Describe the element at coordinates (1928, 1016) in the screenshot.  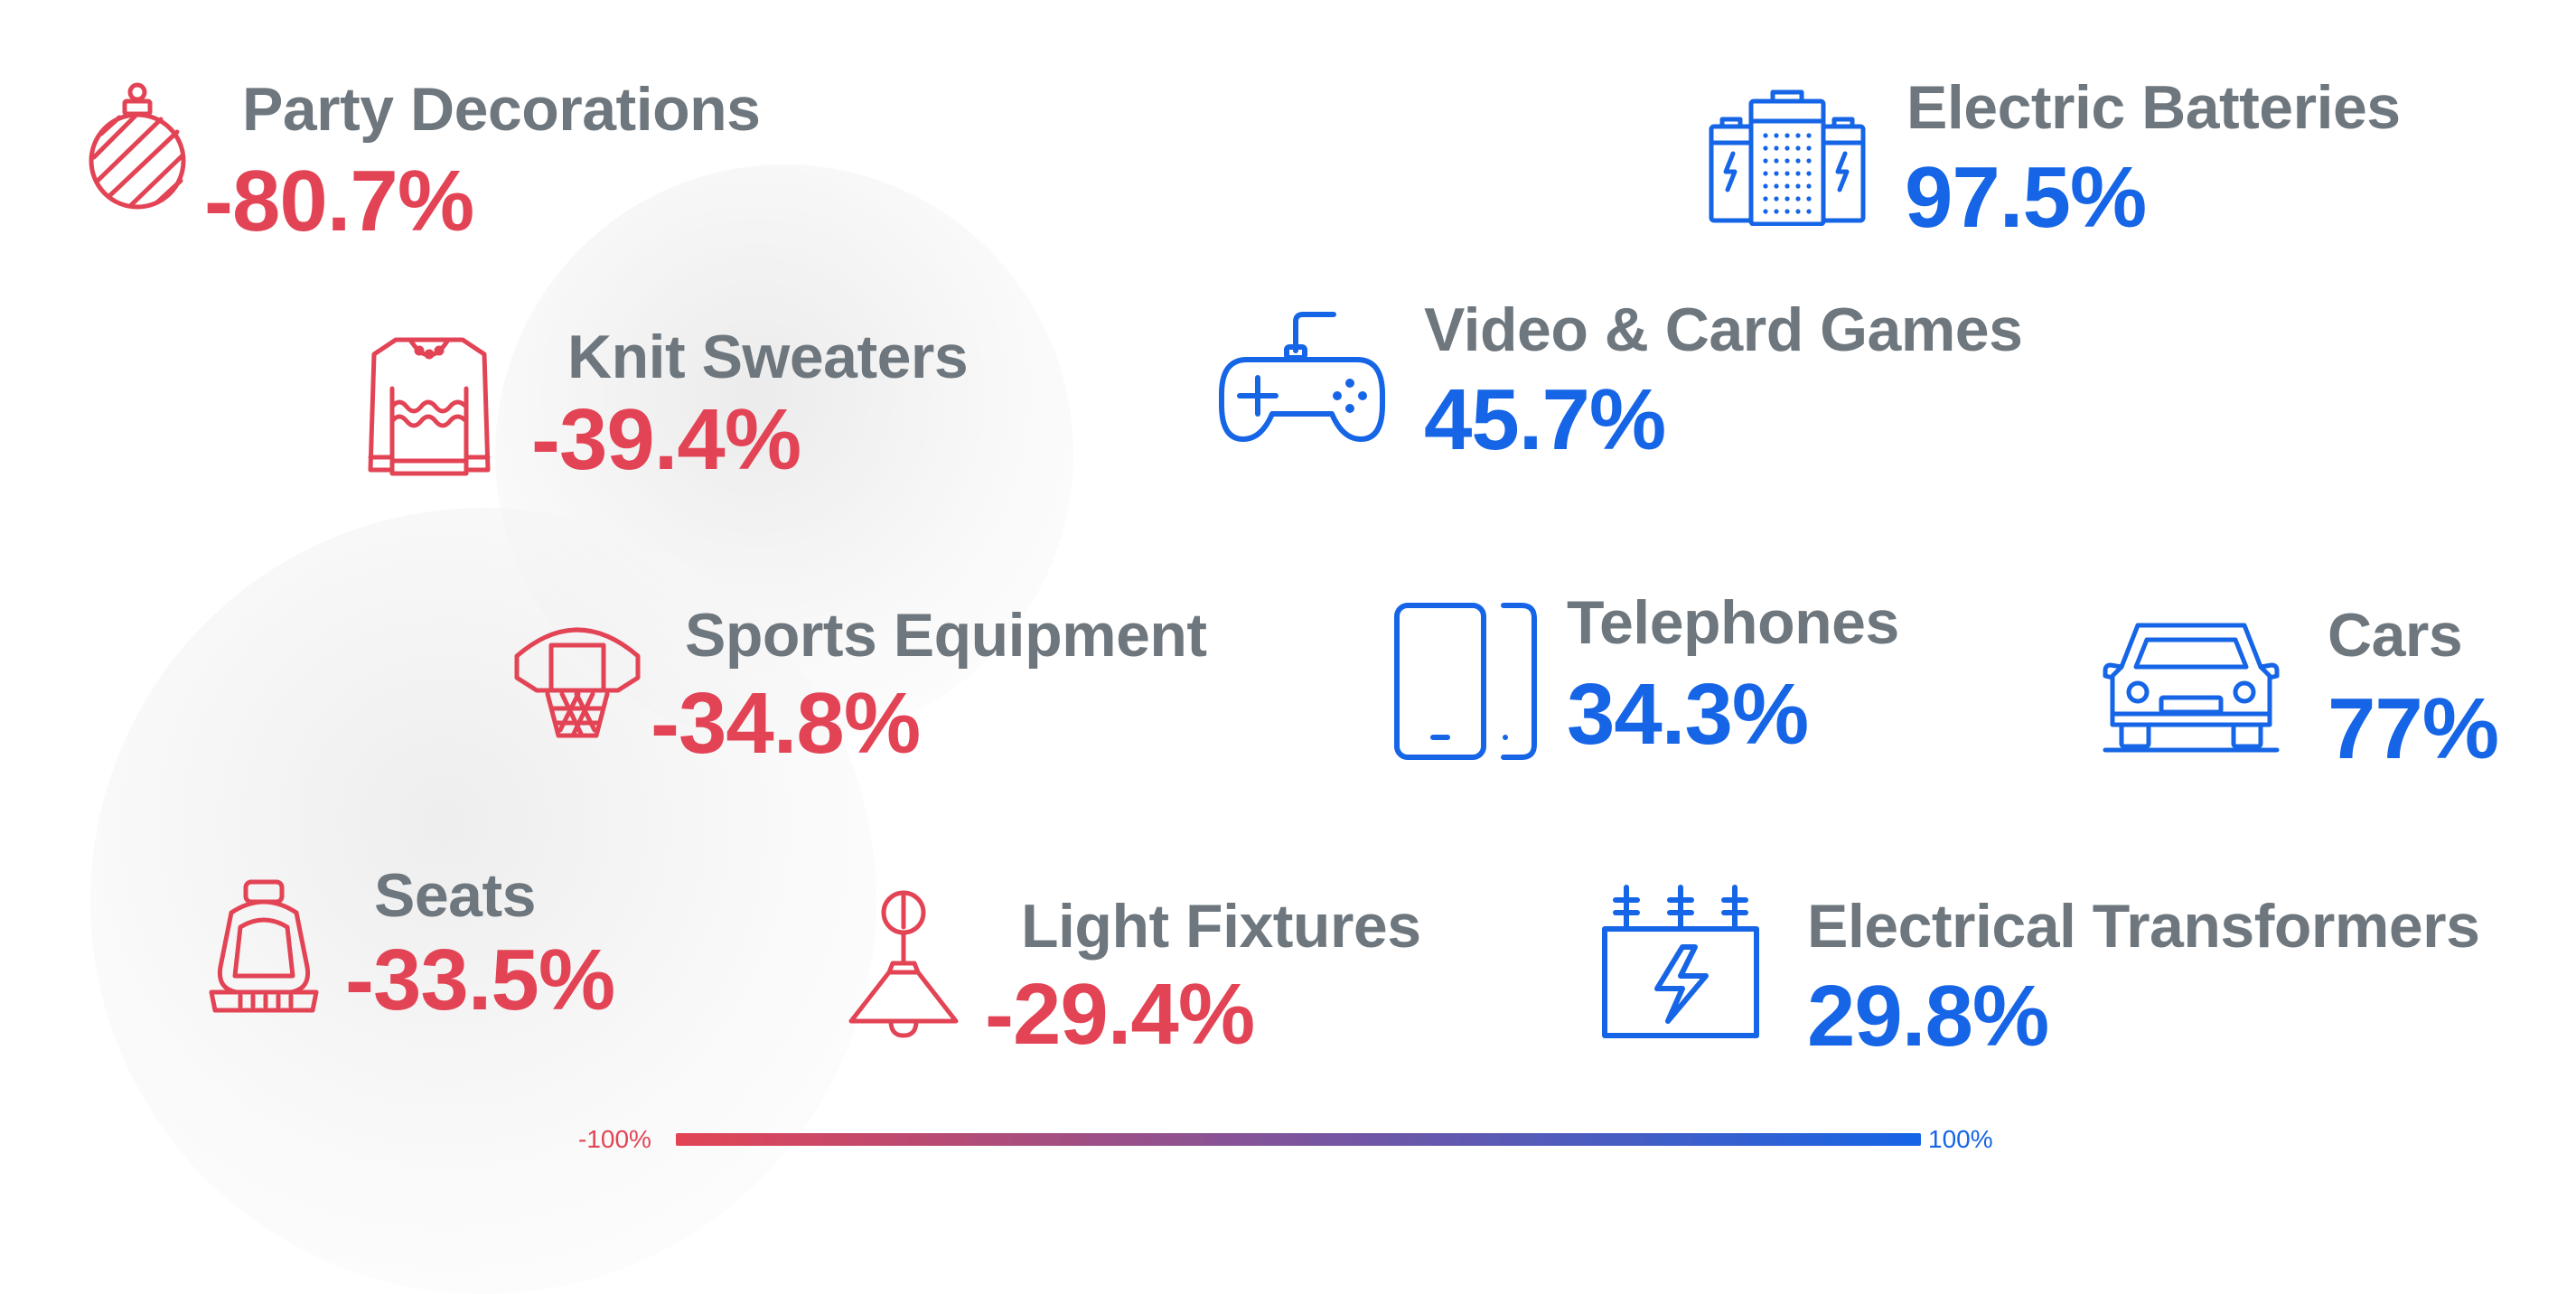
I see `value-electrical-transformers: 29.8%` at that location.